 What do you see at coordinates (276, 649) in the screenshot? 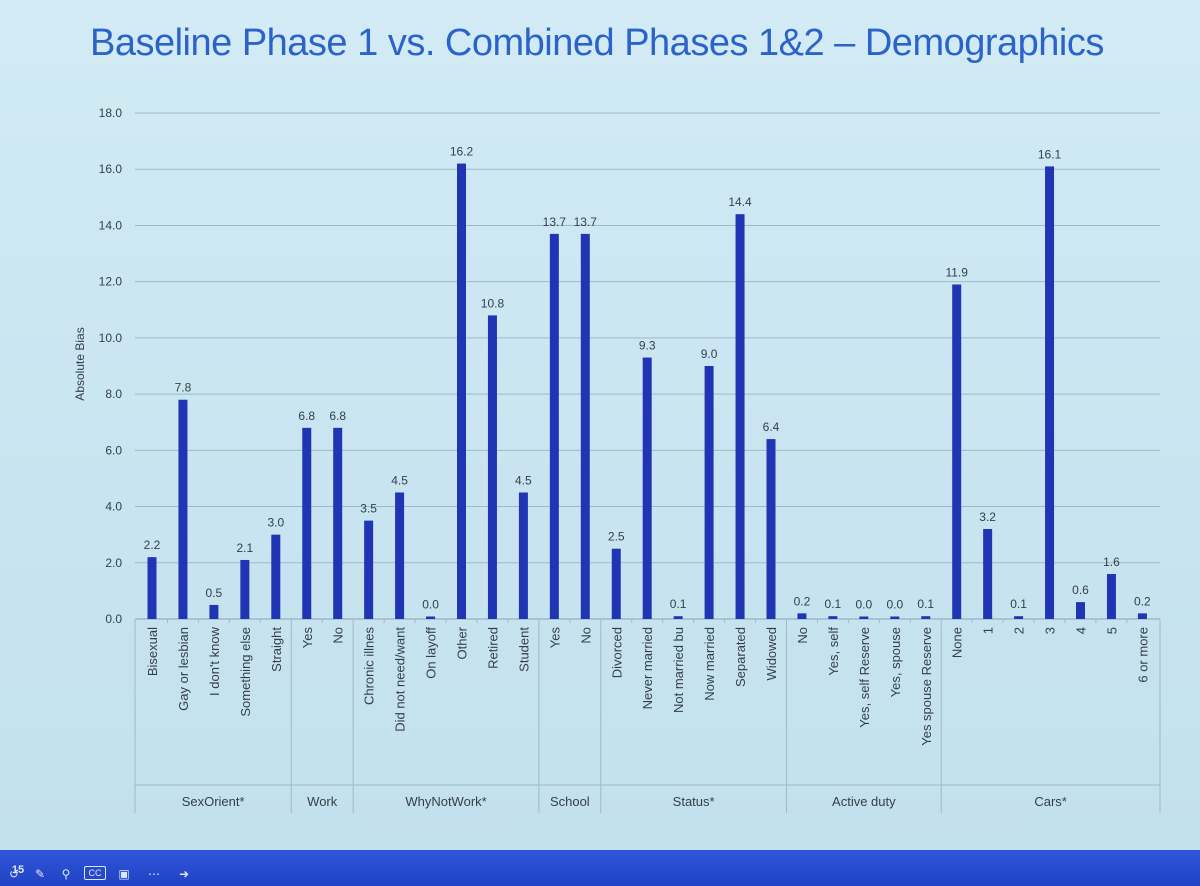
I see `x-tick-label: Straight` at bounding box center [276, 649].